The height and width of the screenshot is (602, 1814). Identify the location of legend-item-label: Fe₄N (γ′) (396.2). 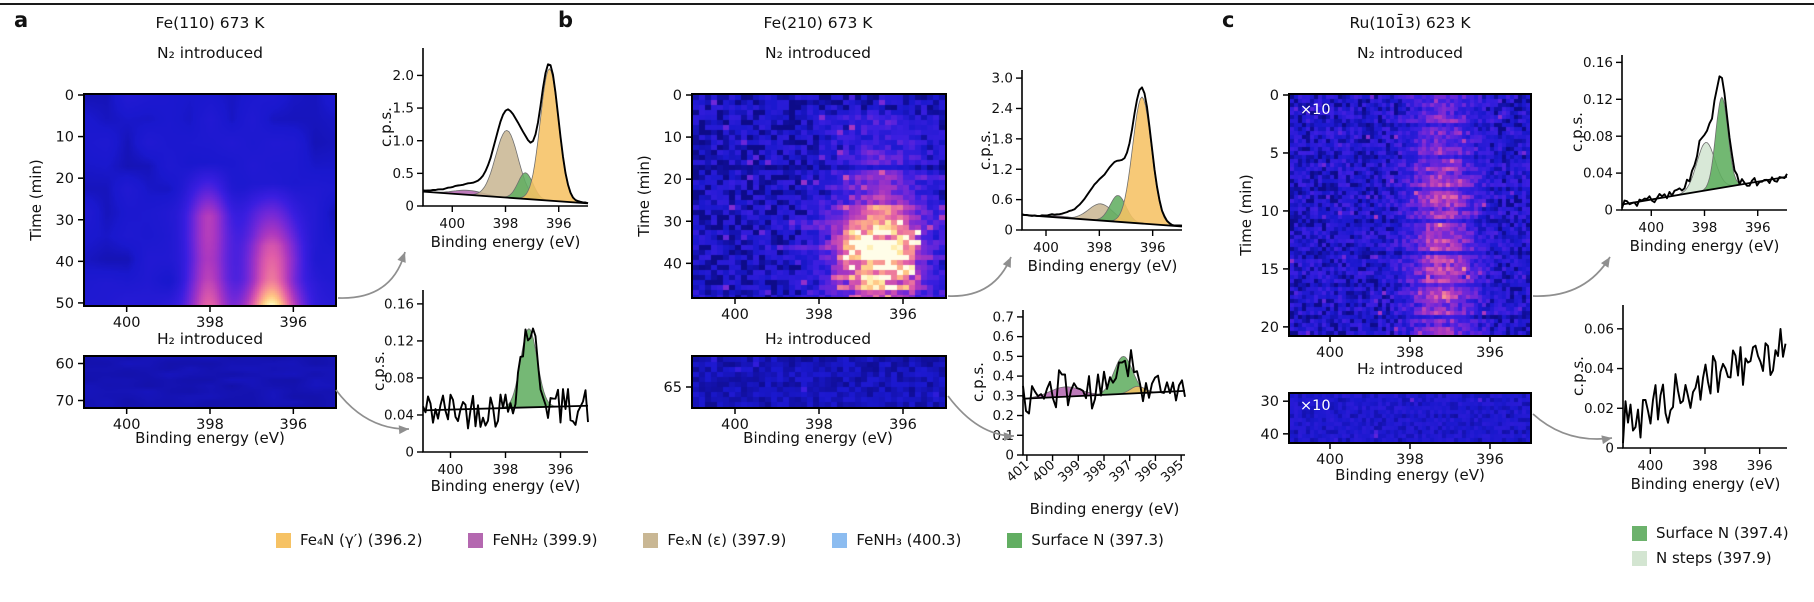
(361, 540).